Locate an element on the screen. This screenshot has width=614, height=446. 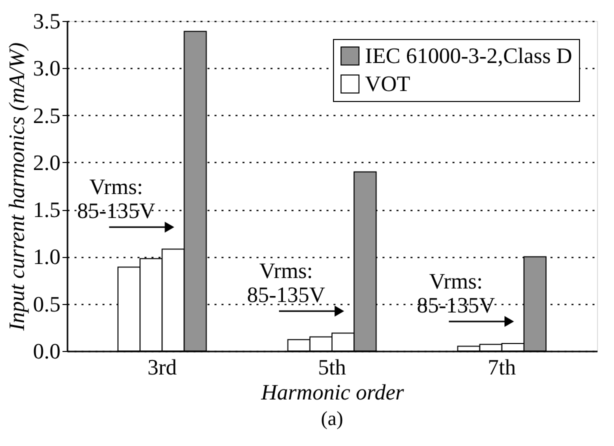
y-tick-label: 1.0 is located at coordinates (46, 257).